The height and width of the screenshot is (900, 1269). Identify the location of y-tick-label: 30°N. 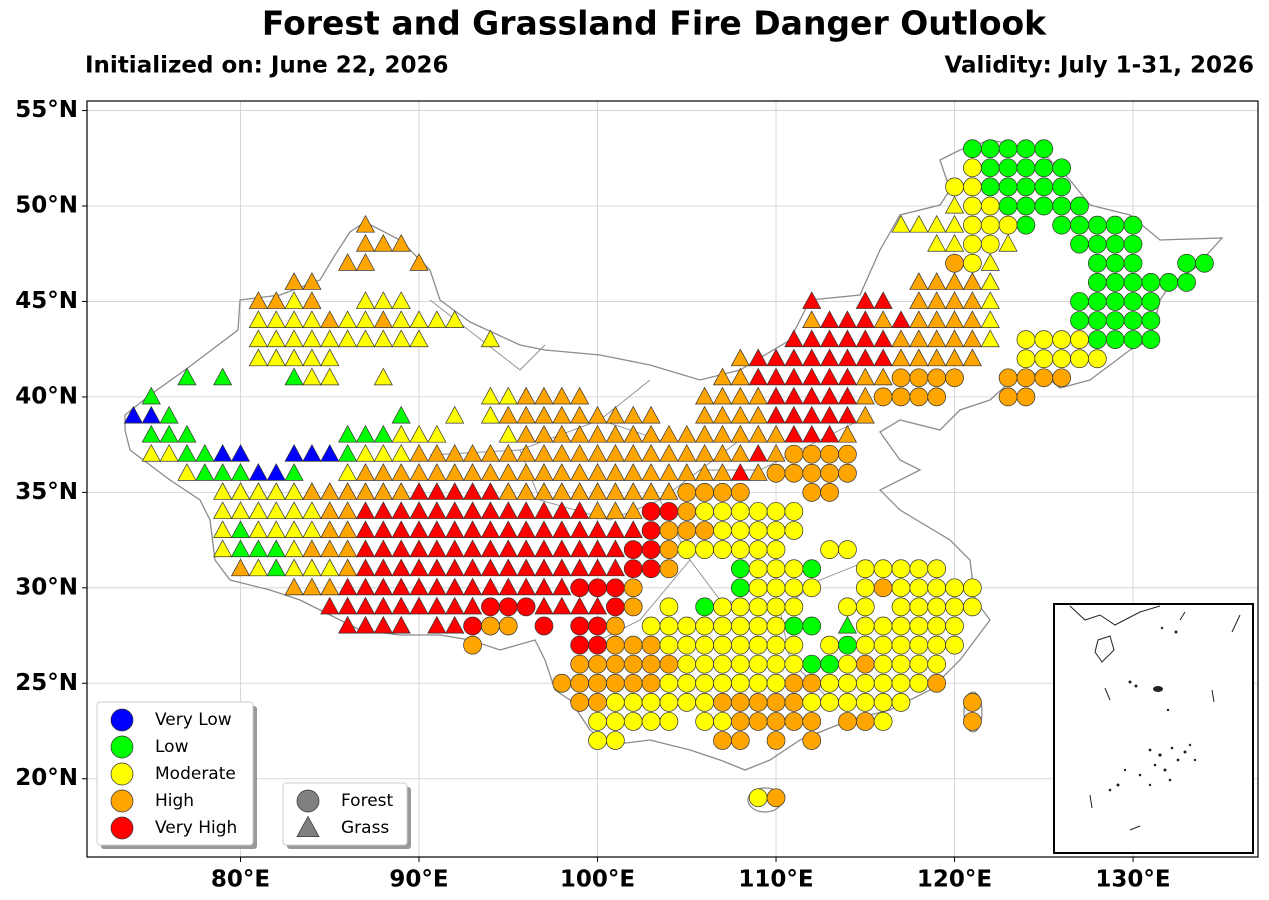
(46, 587).